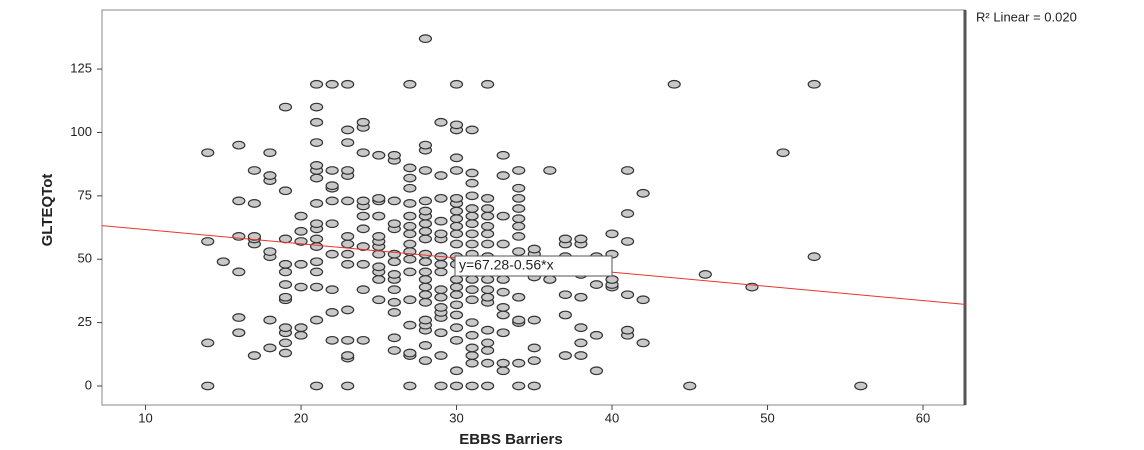  What do you see at coordinates (81, 131) in the screenshot?
I see `y-tick-label: 100` at bounding box center [81, 131].